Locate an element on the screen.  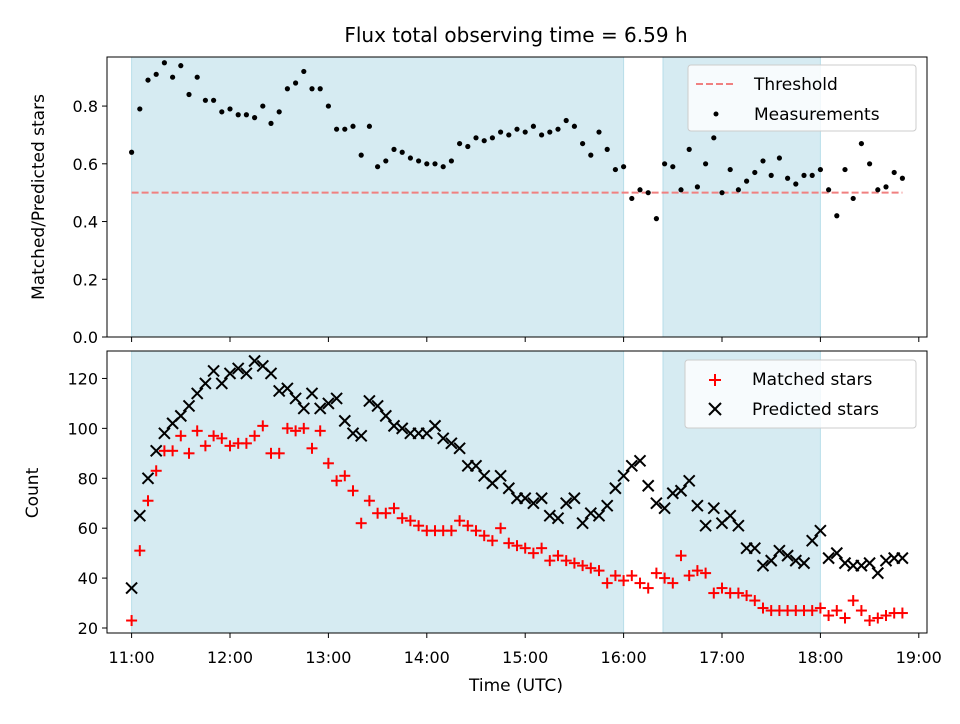
legend-threshold-label: Threshold is located at coordinates (795, 85).